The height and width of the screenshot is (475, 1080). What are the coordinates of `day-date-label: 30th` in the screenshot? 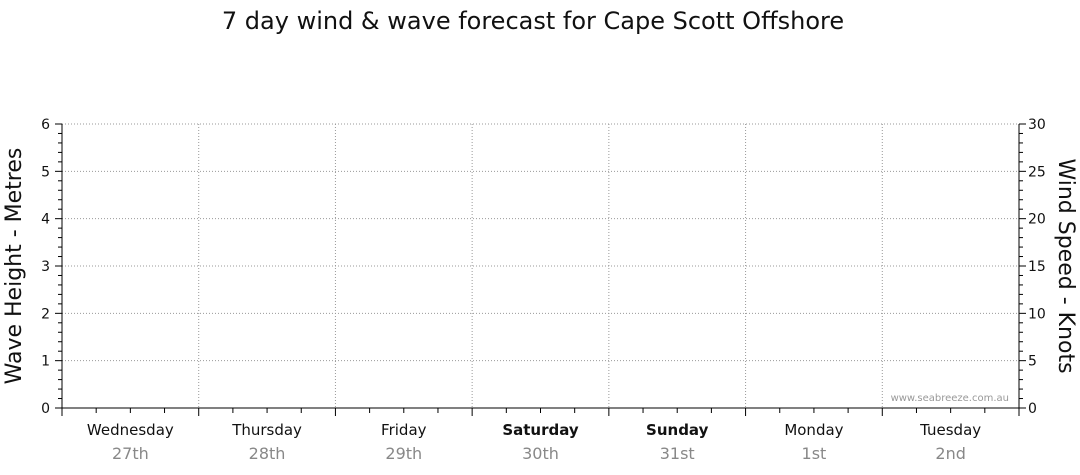 It's located at (540, 453).